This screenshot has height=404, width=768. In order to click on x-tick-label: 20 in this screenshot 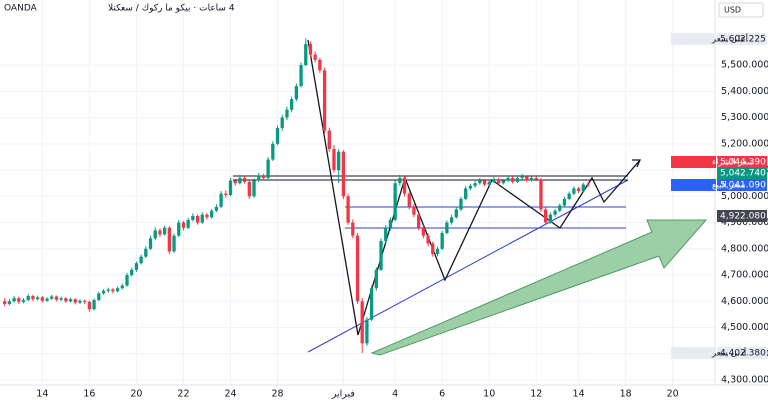, I will do `click(136, 394)`.